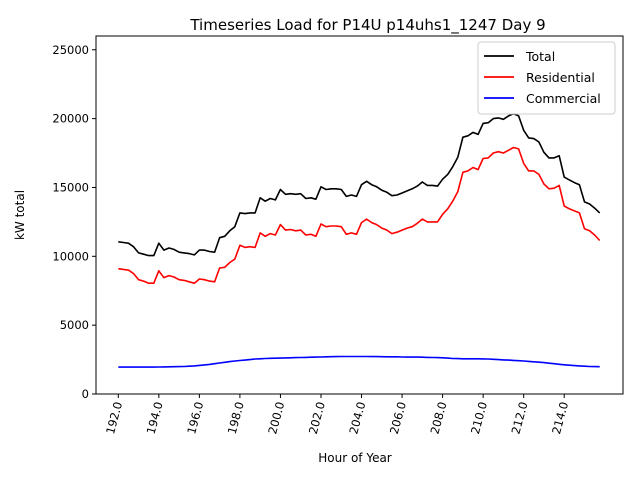 This screenshot has height=480, width=640. Describe the element at coordinates (563, 98) in the screenshot. I see `legend-label-commercial: Commercial` at that location.